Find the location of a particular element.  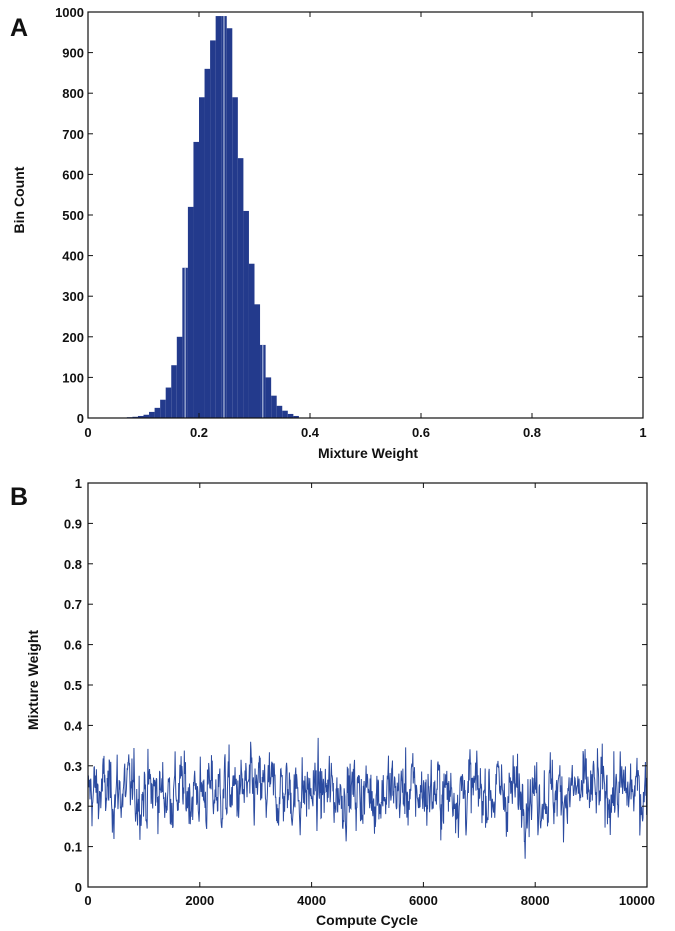

y-tick-label: 100 is located at coordinates (73, 377).